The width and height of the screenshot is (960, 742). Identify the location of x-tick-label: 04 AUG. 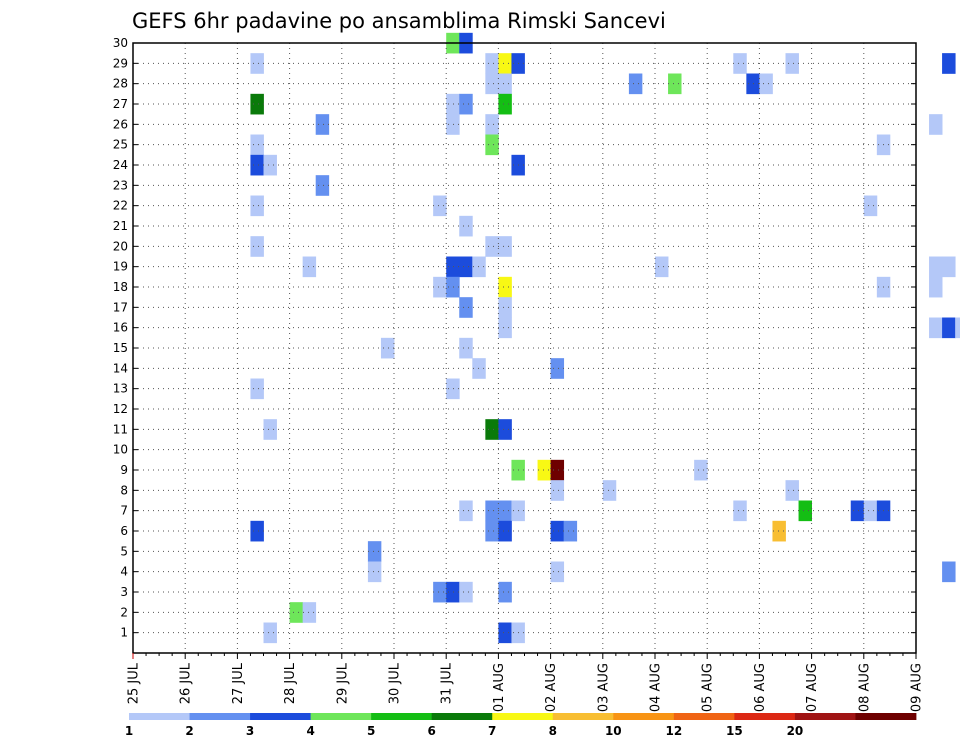
(656, 687).